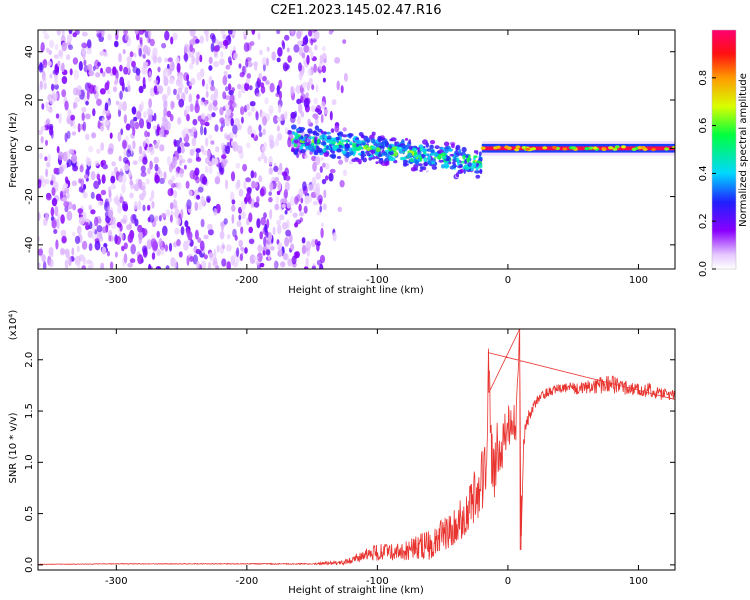  What do you see at coordinates (29, 245) in the screenshot?
I see `y-tick-label: -40` at bounding box center [29, 245].